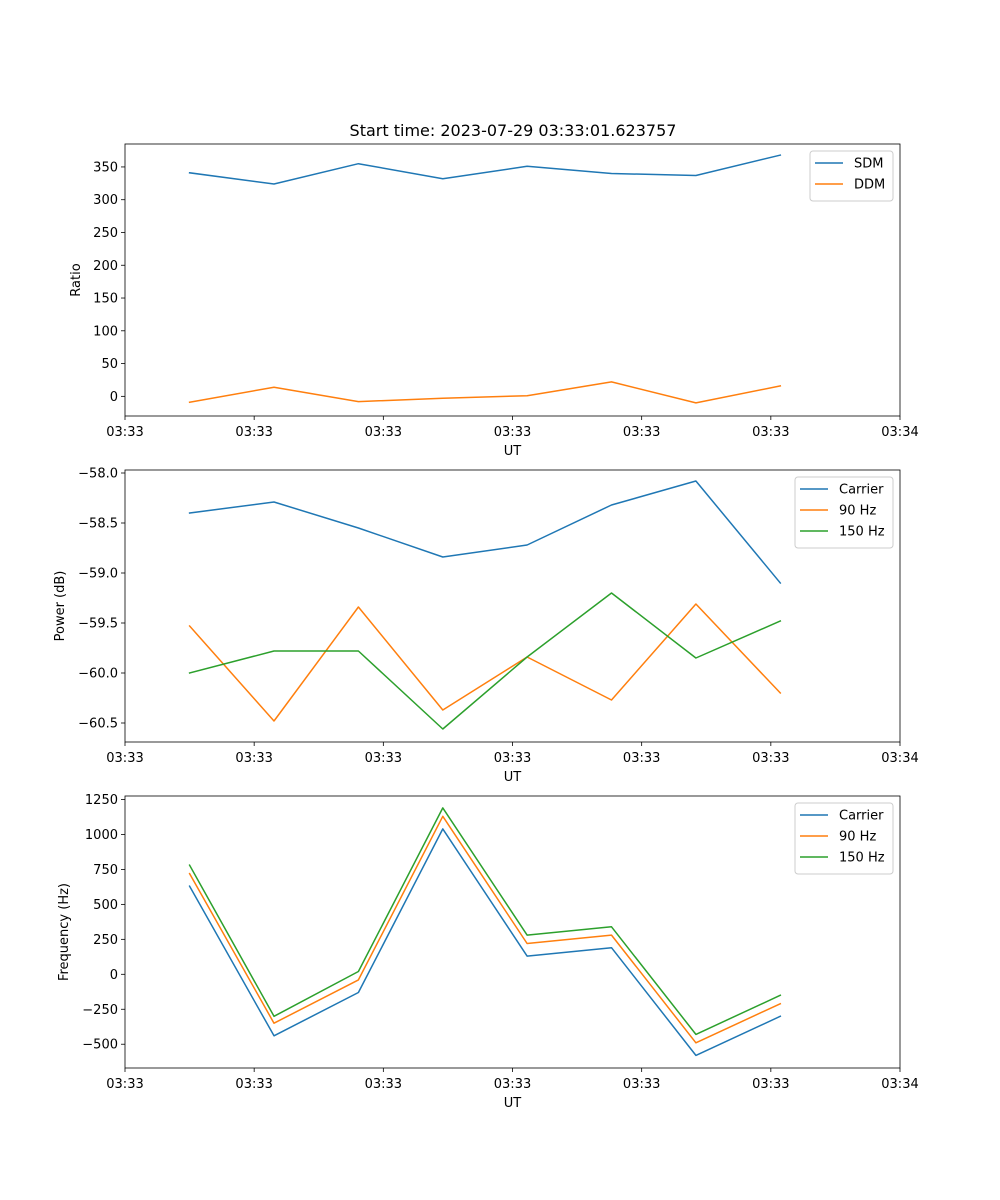  I want to click on legend: SDM DDM, so click(851, 176).